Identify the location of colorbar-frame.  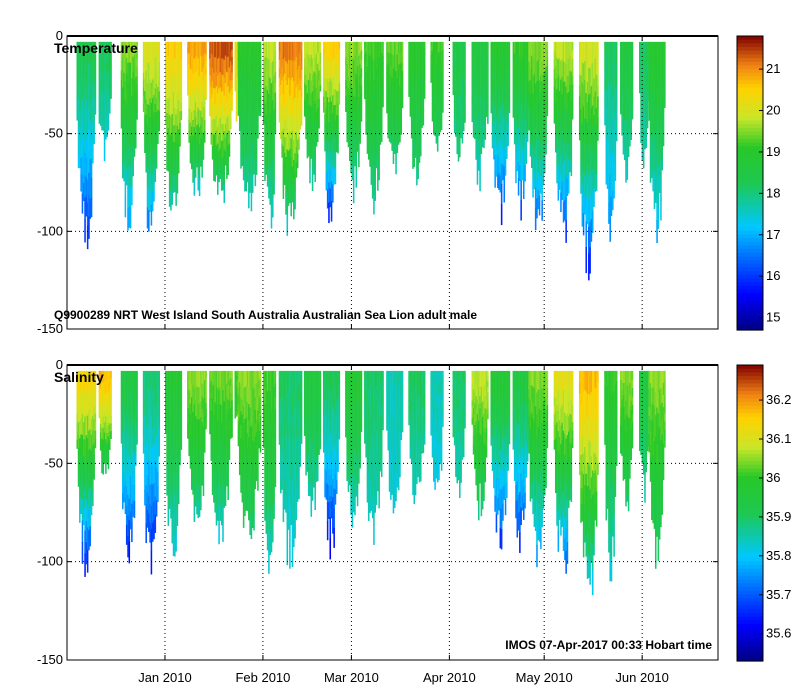
(750, 183).